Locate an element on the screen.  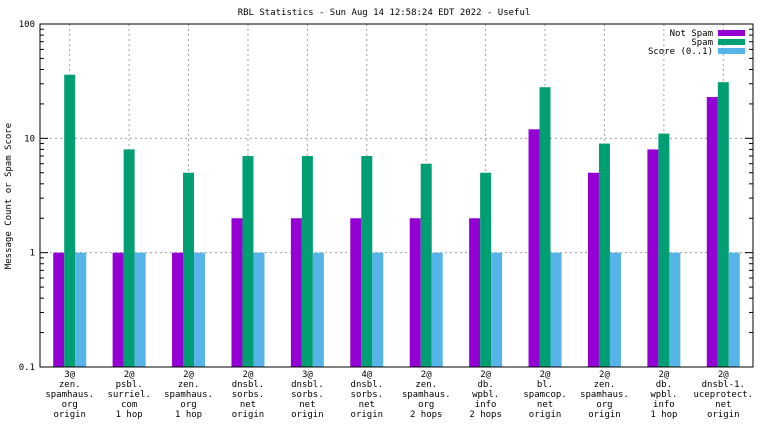
x-tick-label: 4@ dnsbl. sorbs. net origin is located at coordinates (367, 395).